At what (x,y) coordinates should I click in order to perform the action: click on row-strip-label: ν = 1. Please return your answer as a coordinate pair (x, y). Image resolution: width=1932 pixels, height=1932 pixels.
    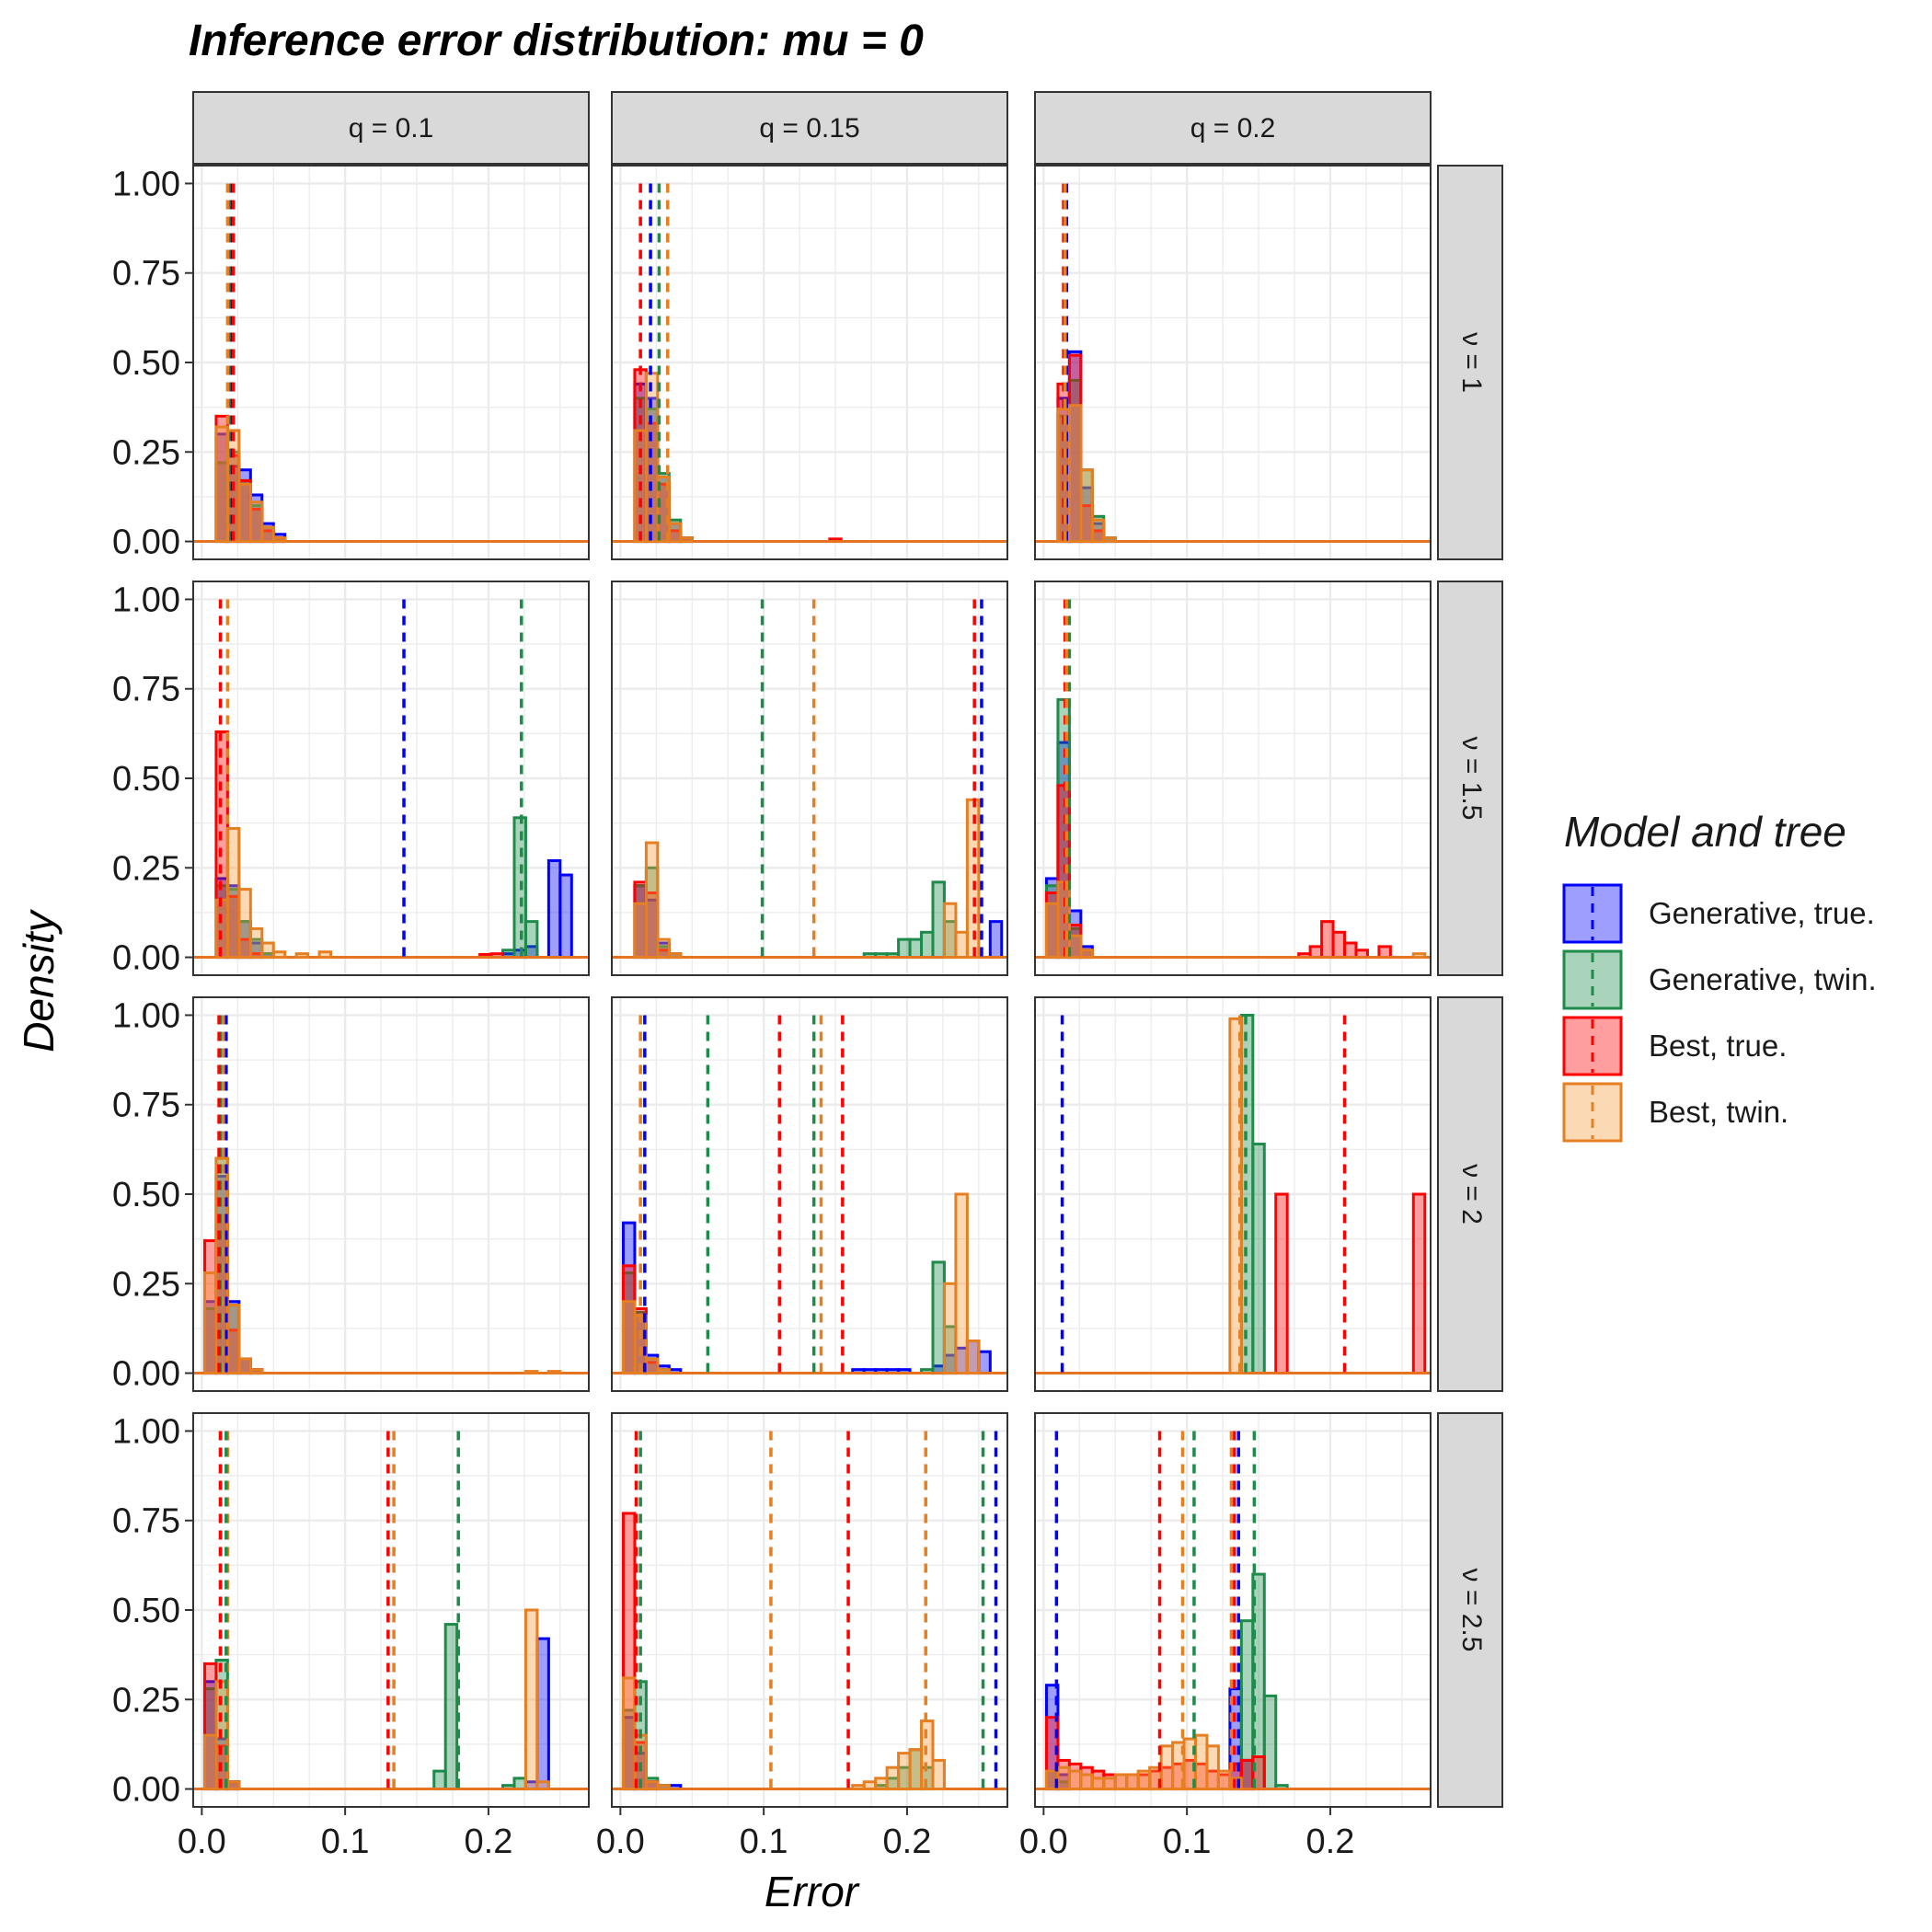
    Looking at the image, I should click on (1471, 362).